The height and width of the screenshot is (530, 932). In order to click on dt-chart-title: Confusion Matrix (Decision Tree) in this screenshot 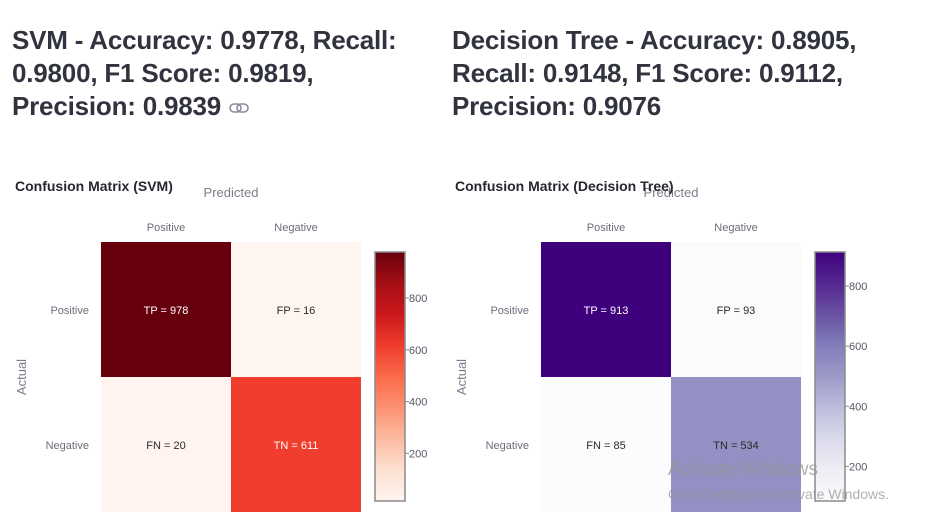, I will do `click(564, 186)`.